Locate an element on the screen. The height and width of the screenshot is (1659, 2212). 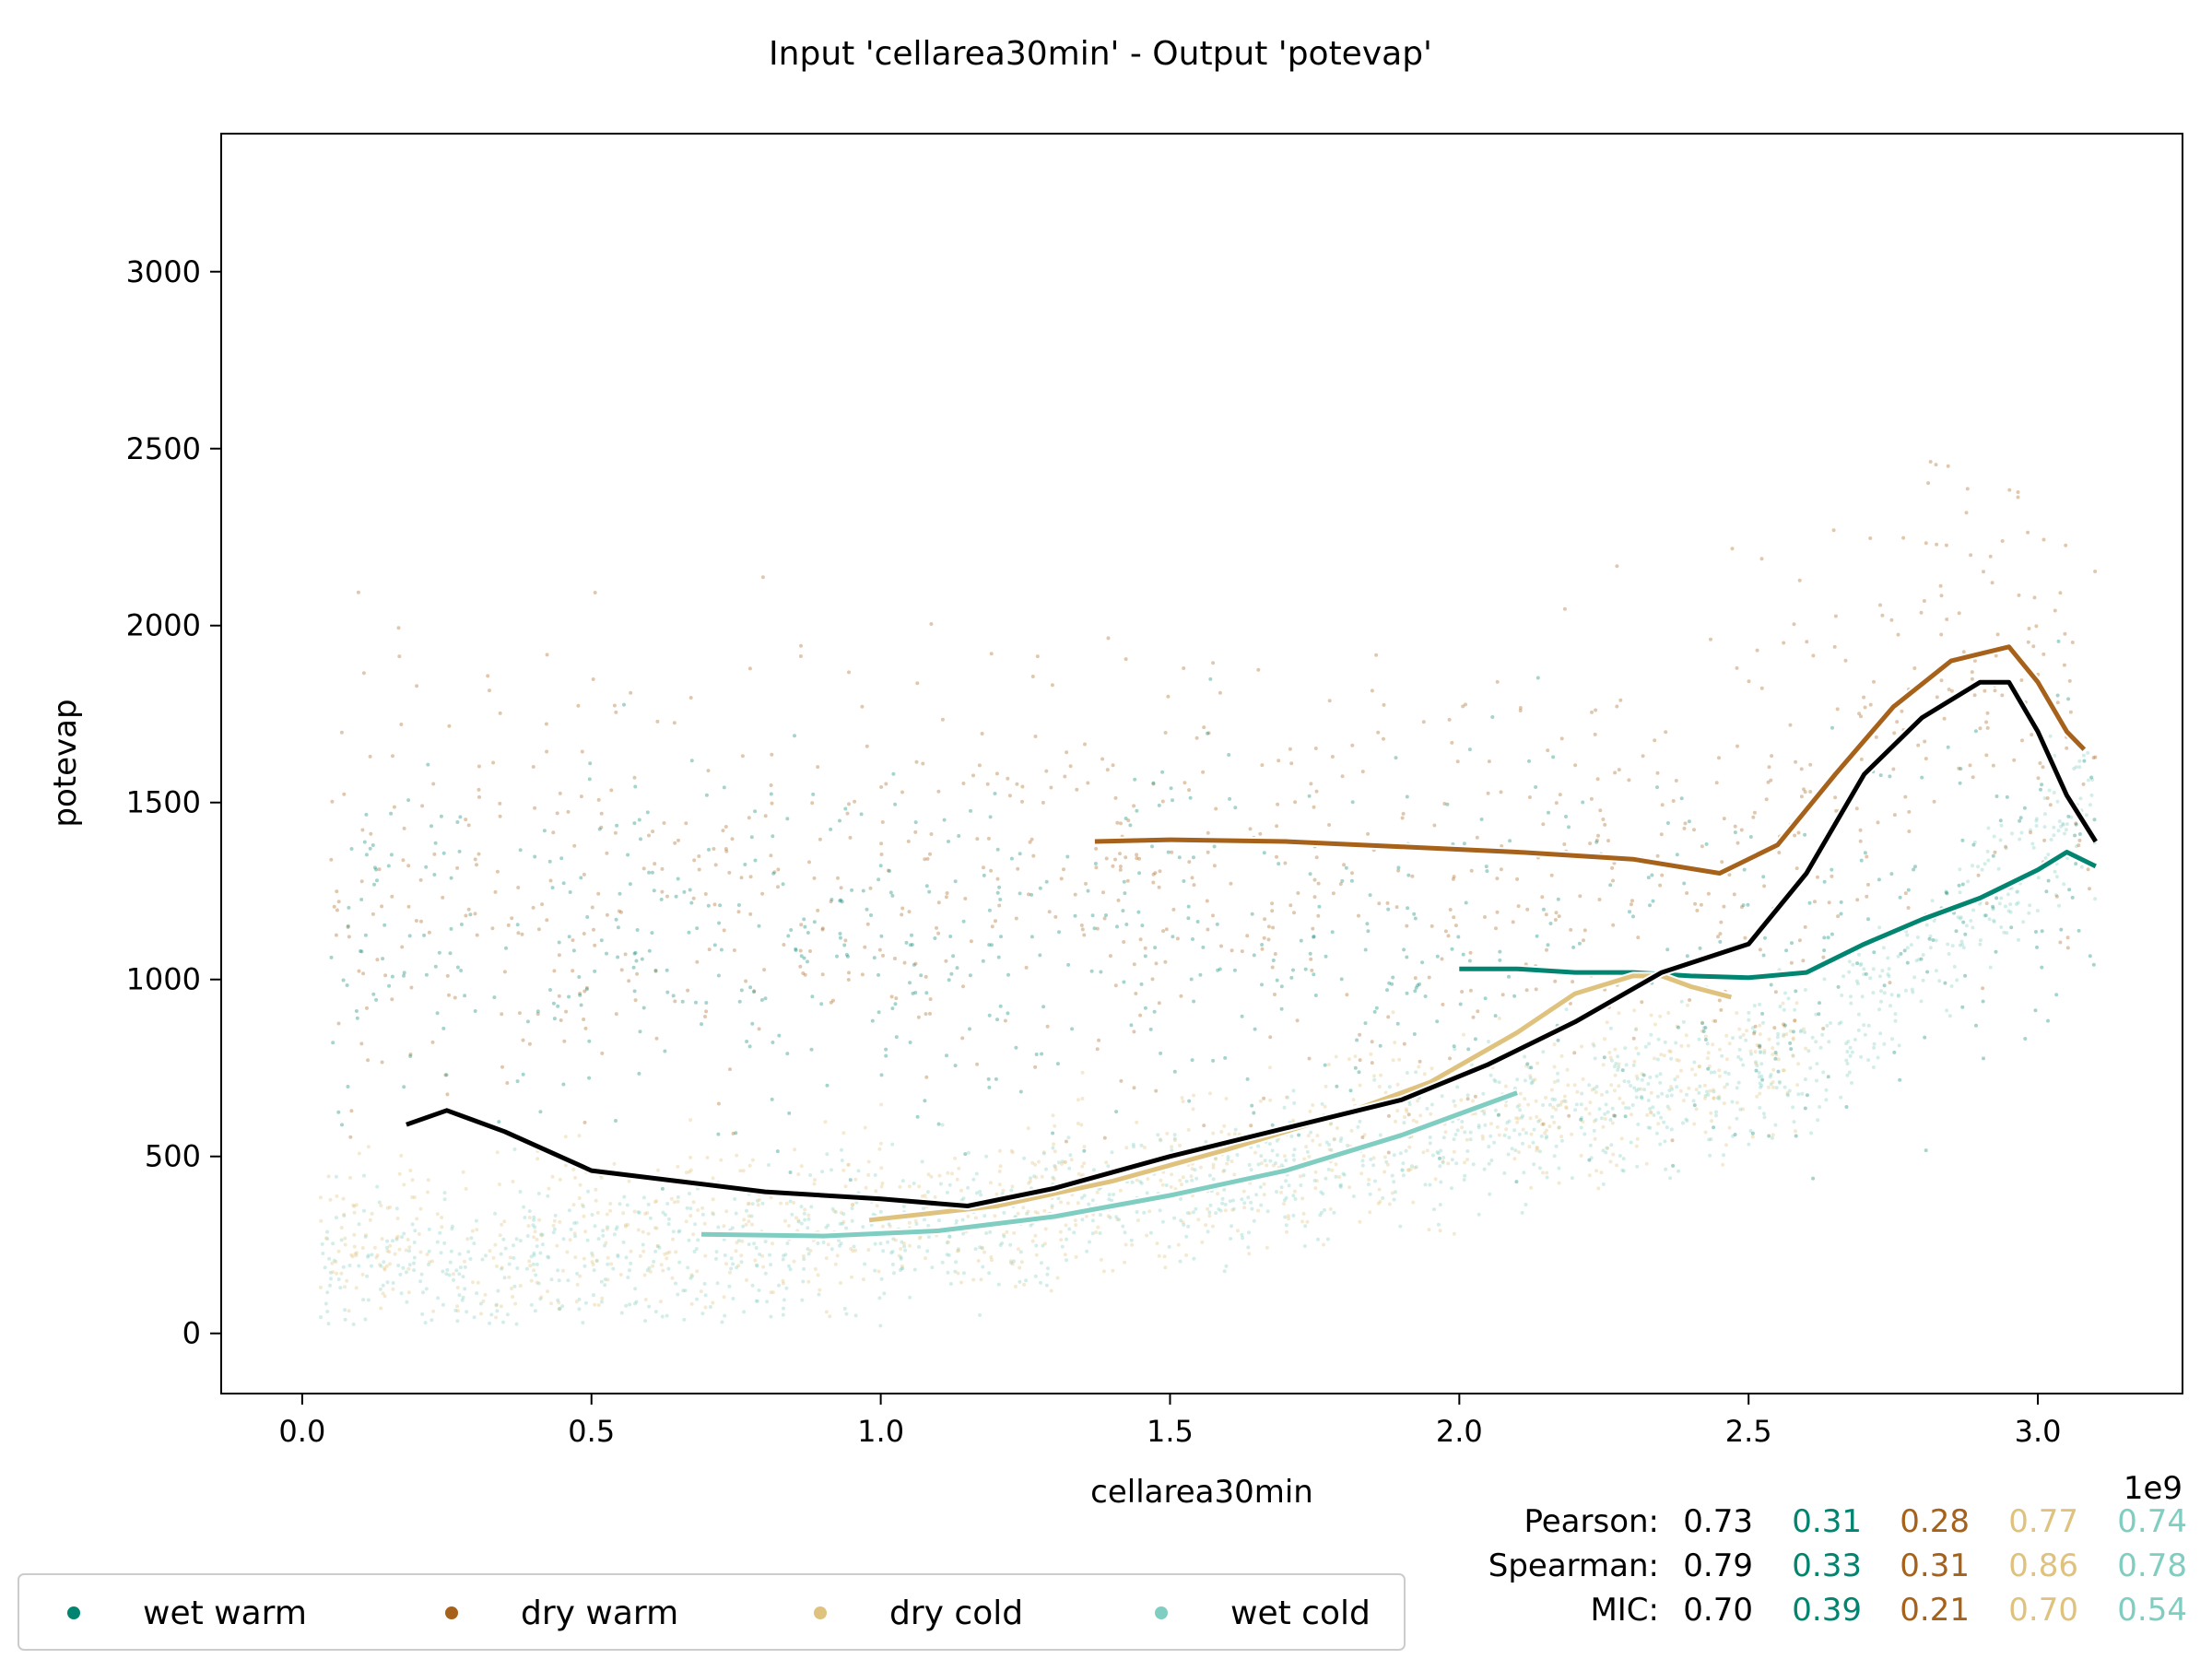
stat-value: 0.28 is located at coordinates (1935, 1521).